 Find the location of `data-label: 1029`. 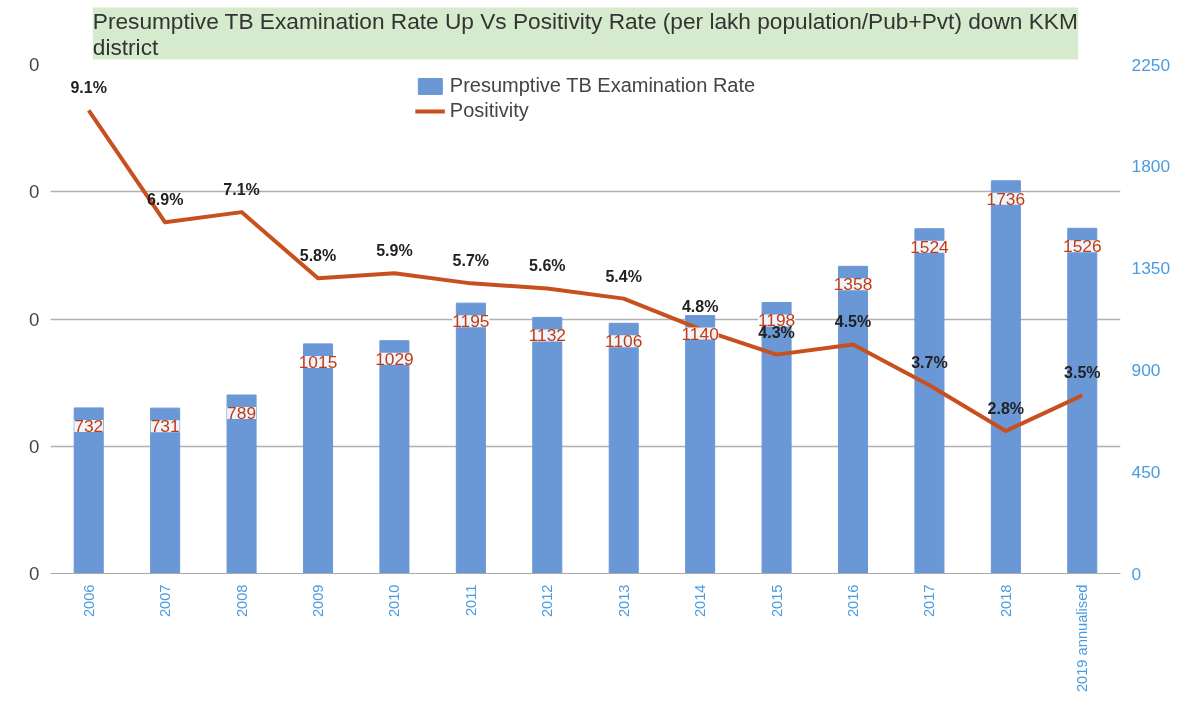

data-label: 1029 is located at coordinates (394, 358).